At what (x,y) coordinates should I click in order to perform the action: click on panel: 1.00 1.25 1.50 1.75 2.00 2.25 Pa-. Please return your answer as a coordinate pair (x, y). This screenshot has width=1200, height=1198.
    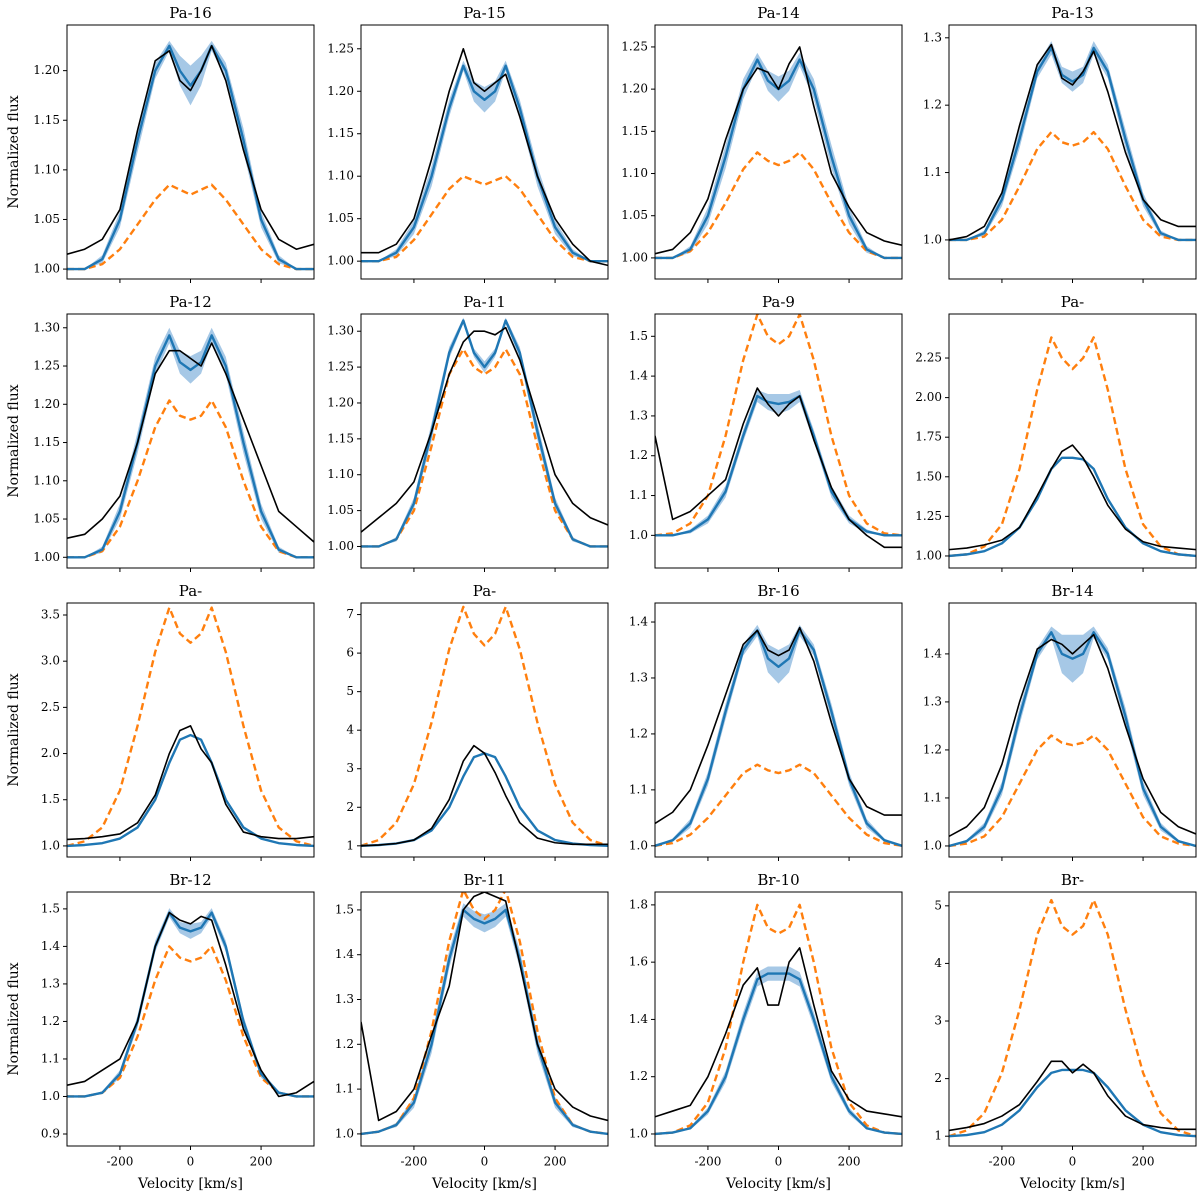
    Looking at the image, I should click on (1056, 432).